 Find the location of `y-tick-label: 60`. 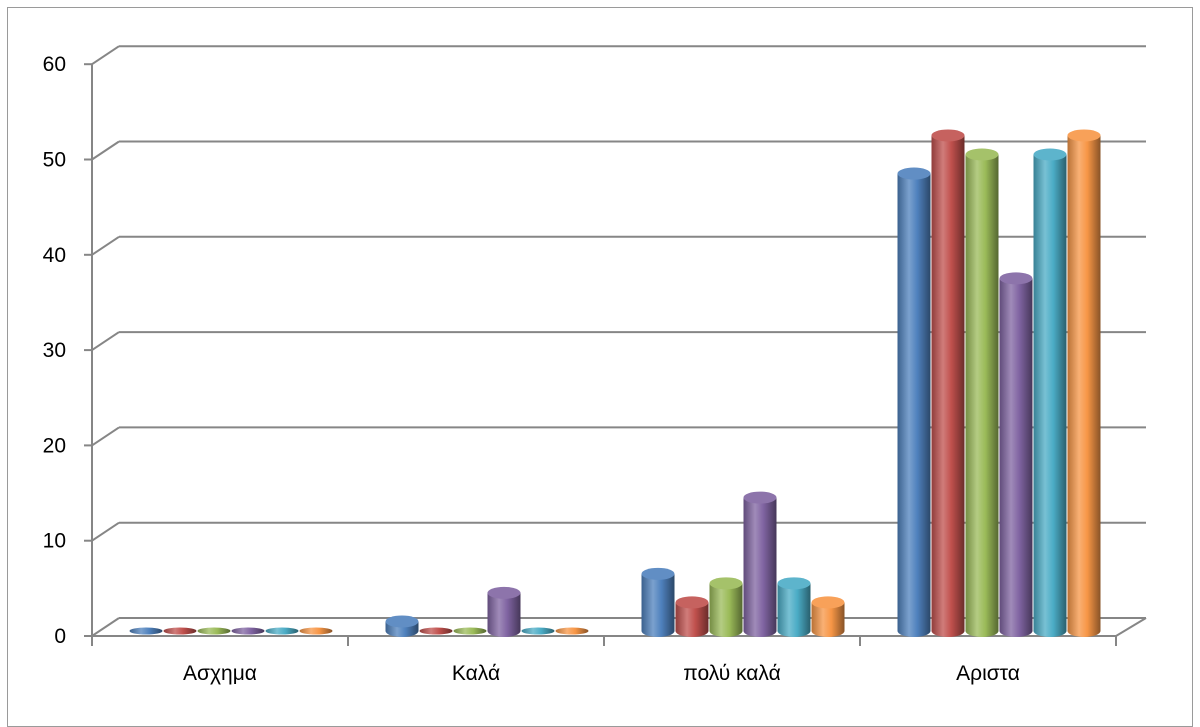

y-tick-label: 60 is located at coordinates (54, 64).